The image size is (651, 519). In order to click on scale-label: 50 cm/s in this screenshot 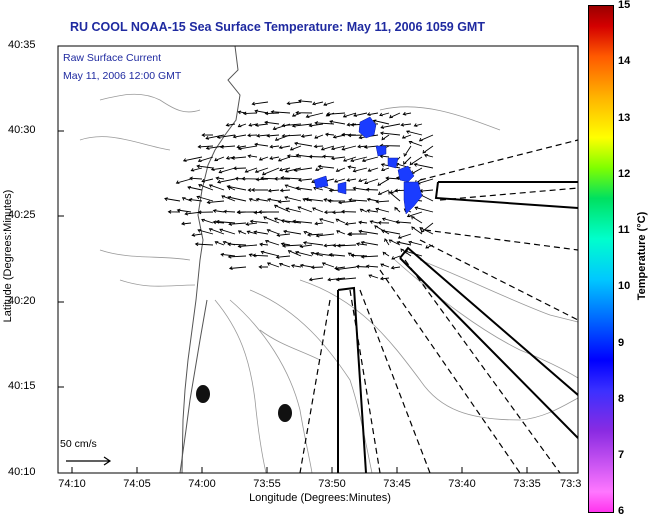, I will do `click(78, 444)`.